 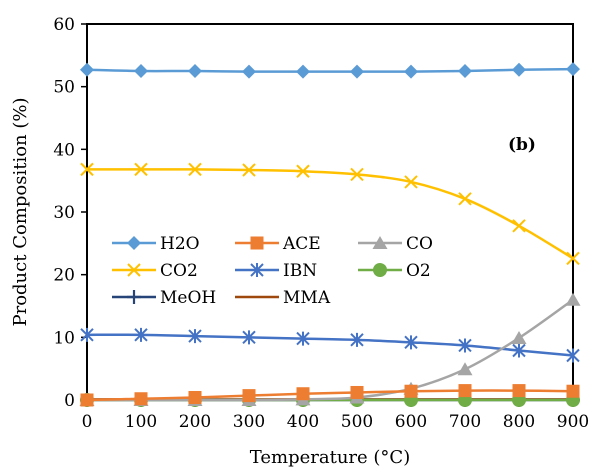 What do you see at coordinates (156, 244) in the screenshot?
I see `legend-item-h2o: H2O` at bounding box center [156, 244].